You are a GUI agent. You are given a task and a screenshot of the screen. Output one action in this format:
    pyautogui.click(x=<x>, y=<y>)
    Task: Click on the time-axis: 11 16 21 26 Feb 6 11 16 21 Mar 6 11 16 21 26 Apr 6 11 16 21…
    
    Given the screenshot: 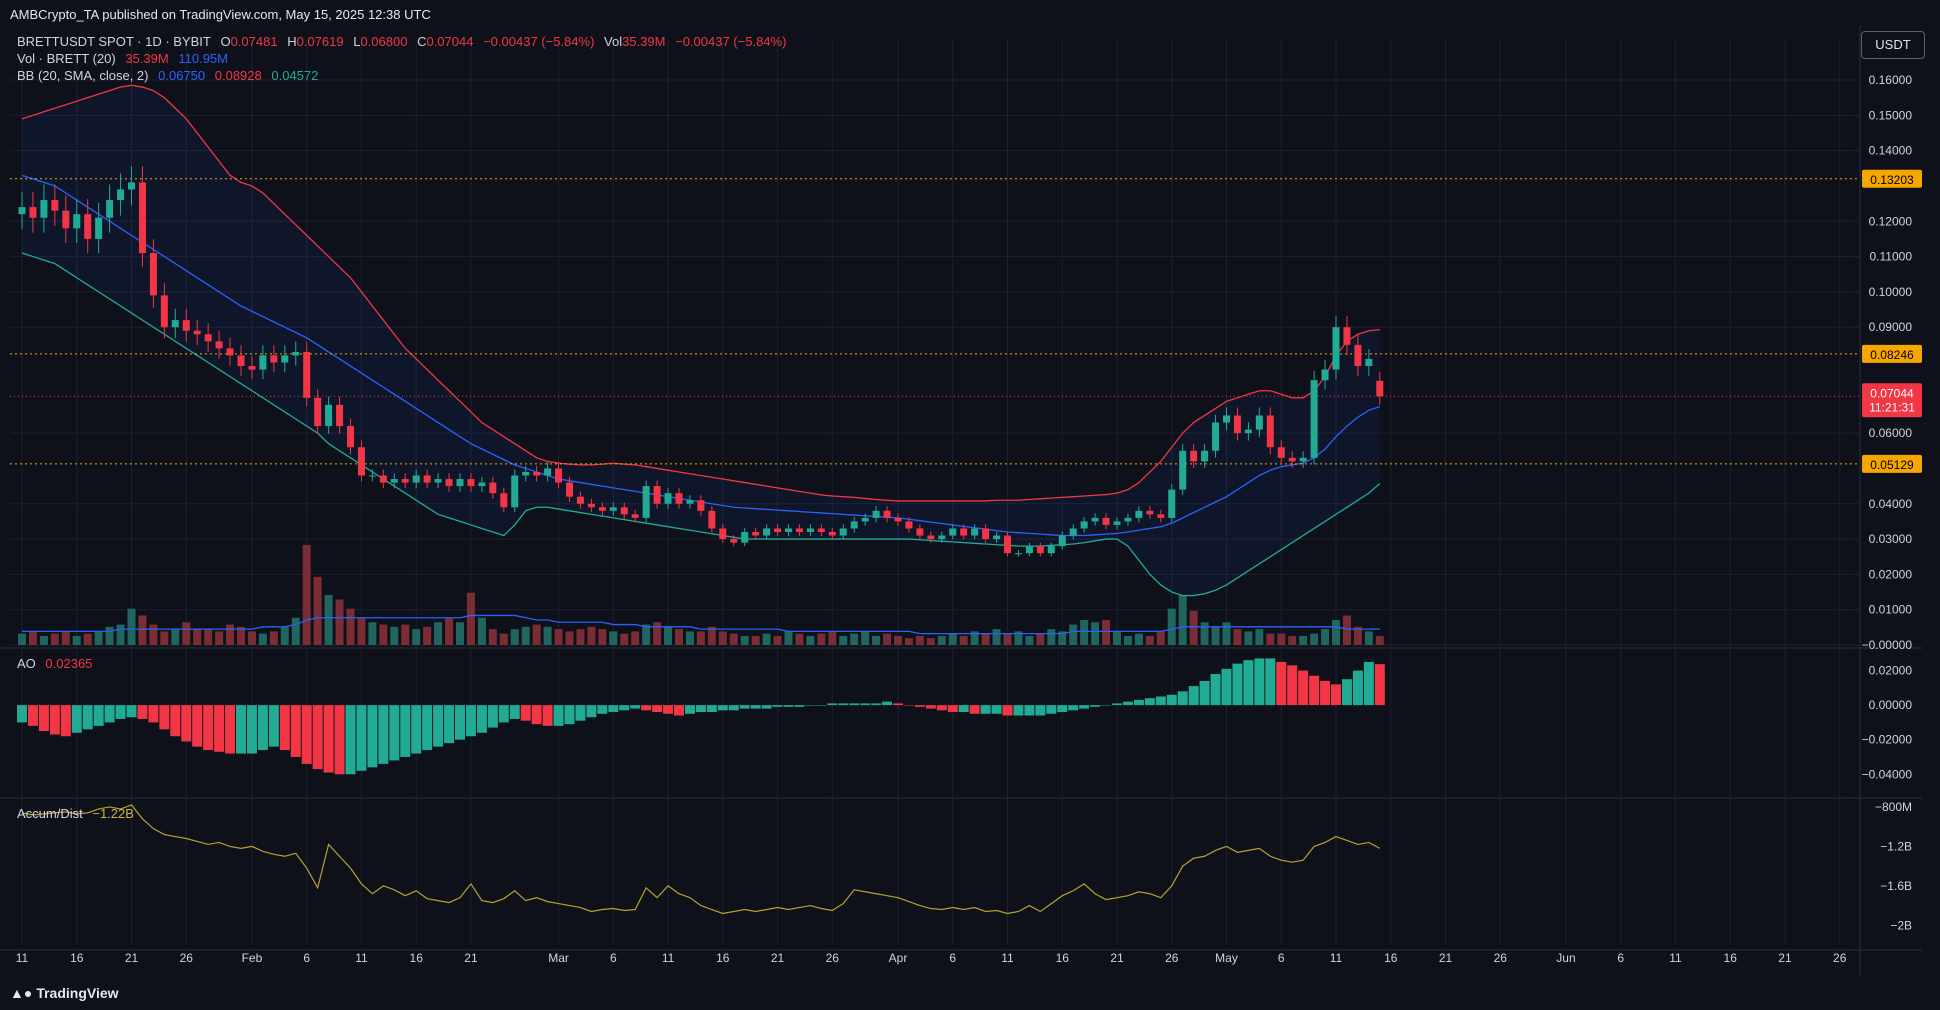 What is the action you would take?
    pyautogui.click(x=931, y=958)
    